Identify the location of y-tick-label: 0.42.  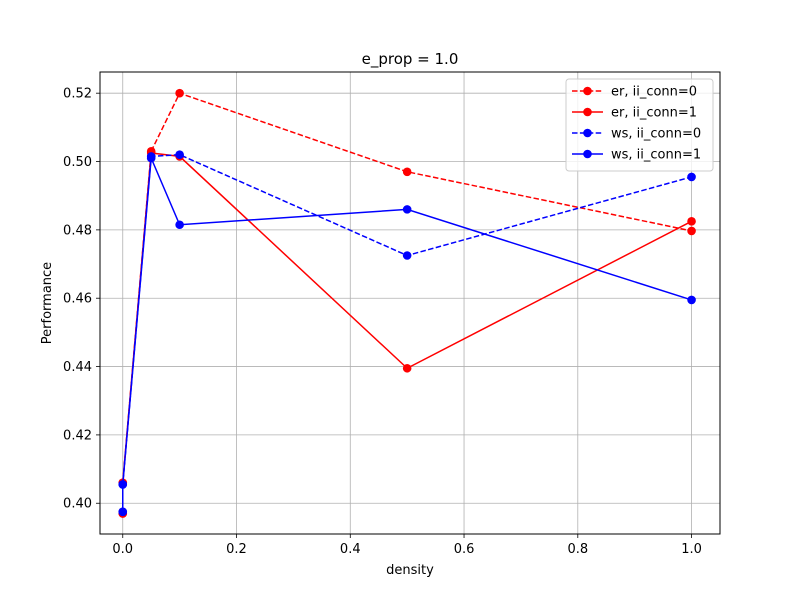
(77, 435).